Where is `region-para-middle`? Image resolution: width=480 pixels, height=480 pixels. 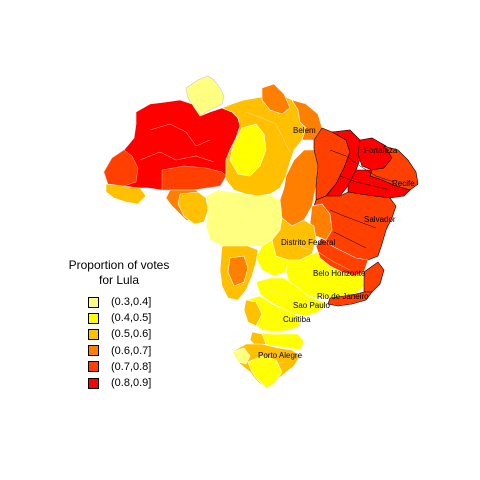
region-para-middle is located at coordinates (248, 150).